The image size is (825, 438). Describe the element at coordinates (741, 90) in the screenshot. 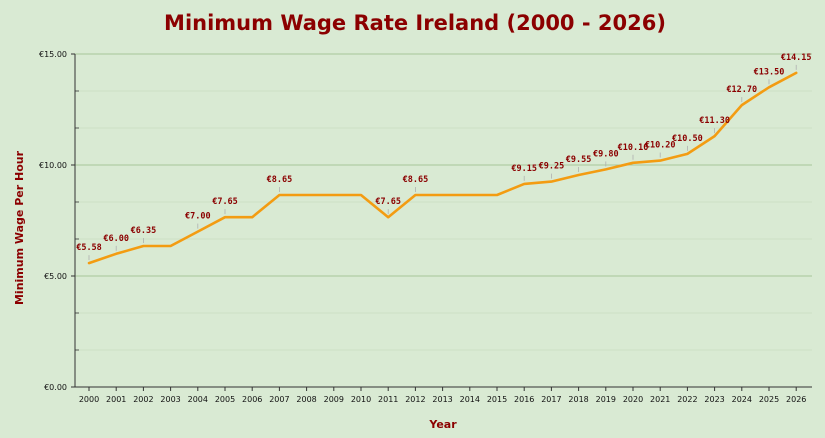

I see `data-label: €12.70` at that location.